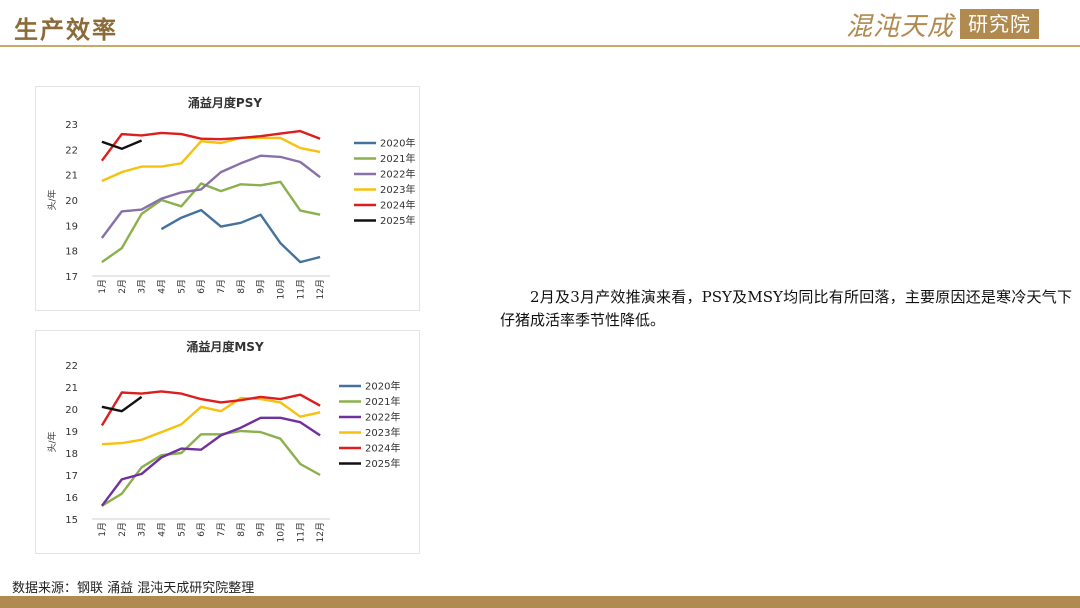 This screenshot has width=1080, height=608. I want to click on y-tick-label: 15, so click(71, 520).